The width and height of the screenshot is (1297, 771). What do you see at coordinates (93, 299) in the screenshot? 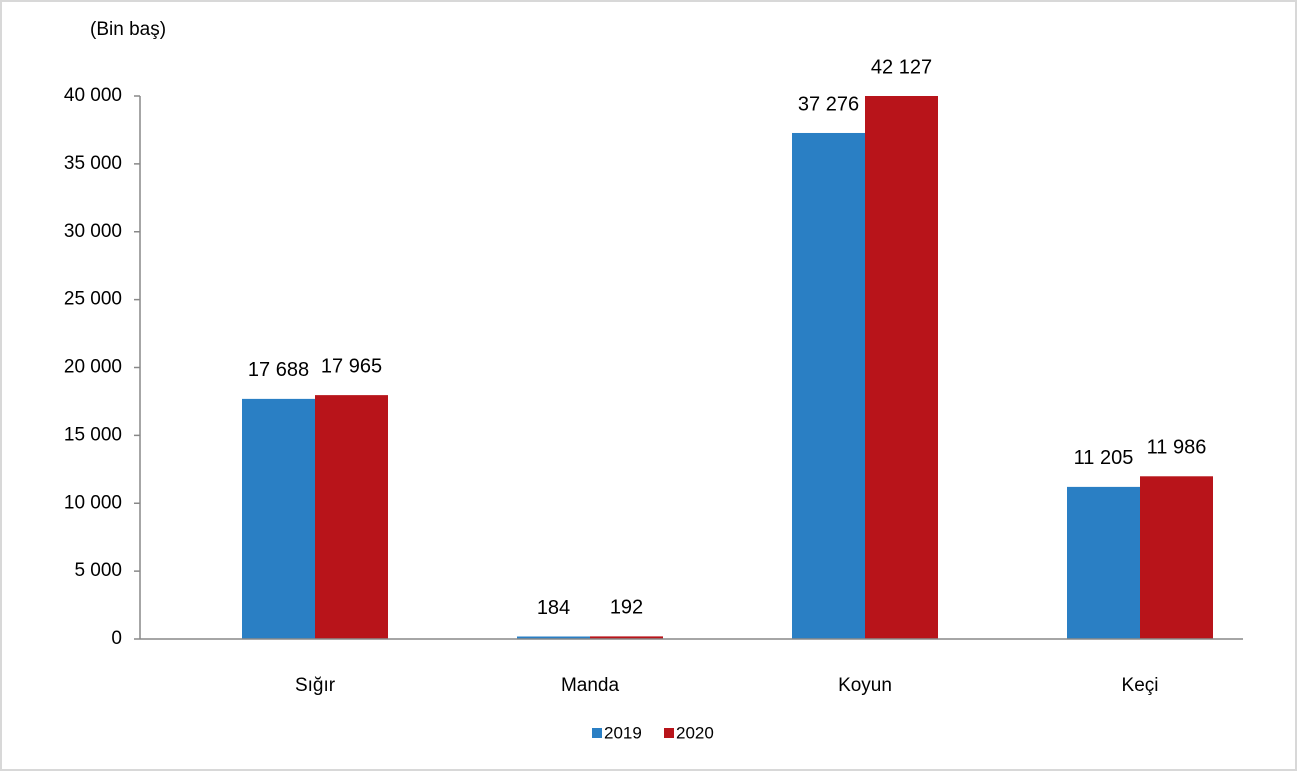
I see `y-tick-label: 25 000` at bounding box center [93, 299].